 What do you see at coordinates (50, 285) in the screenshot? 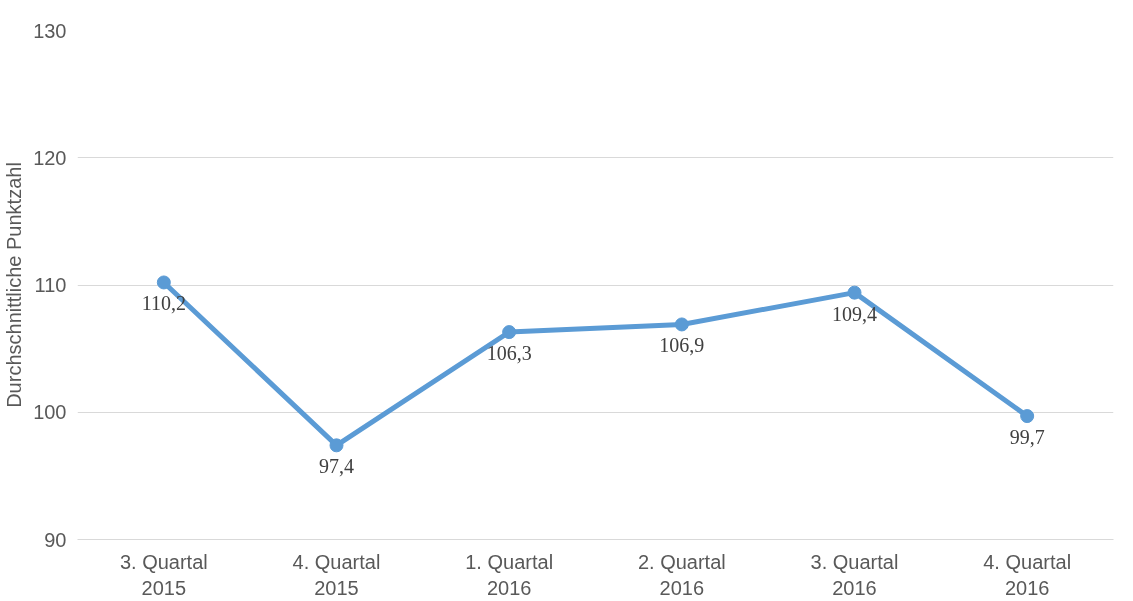
I see `y-tick-label: 110` at bounding box center [50, 285].